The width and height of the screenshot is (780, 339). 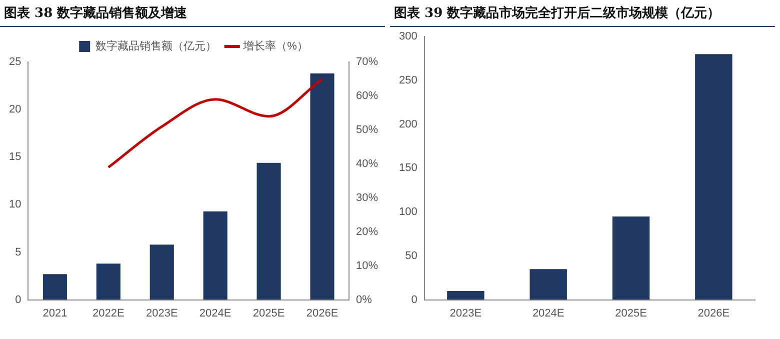 What do you see at coordinates (367, 96) in the screenshot?
I see `y2-tick-label: 60%` at bounding box center [367, 96].